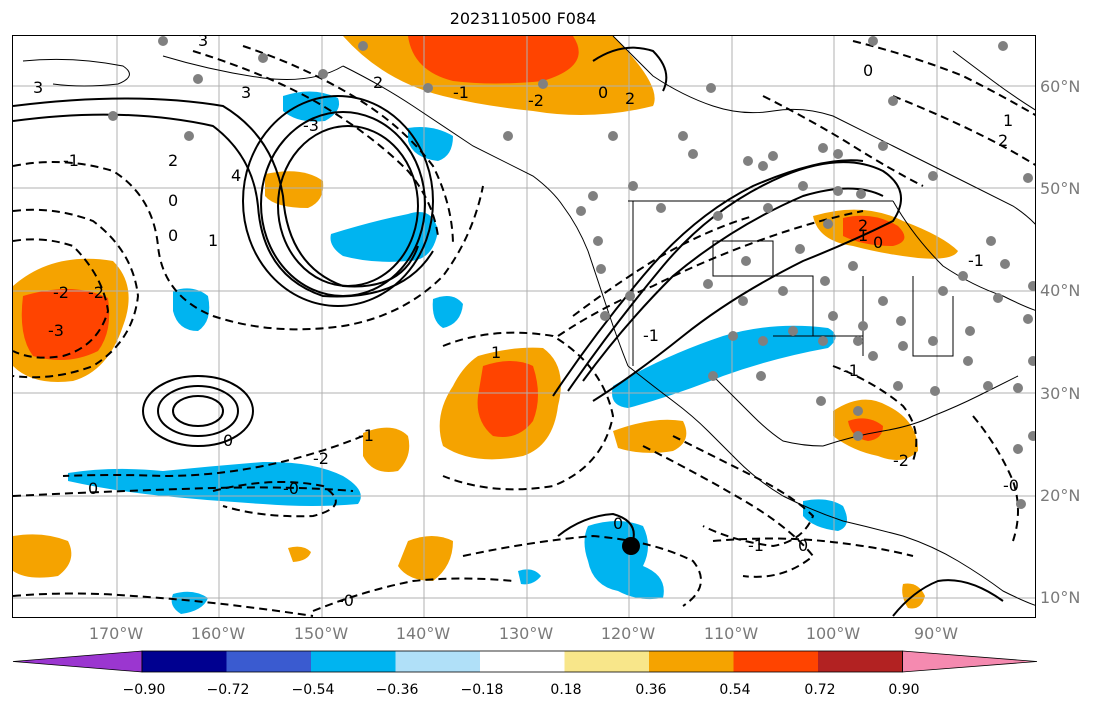 This screenshot has height=710, width=1102. Describe the element at coordinates (970, 661) in the screenshot. I see `colorbar-extend-high` at that location.